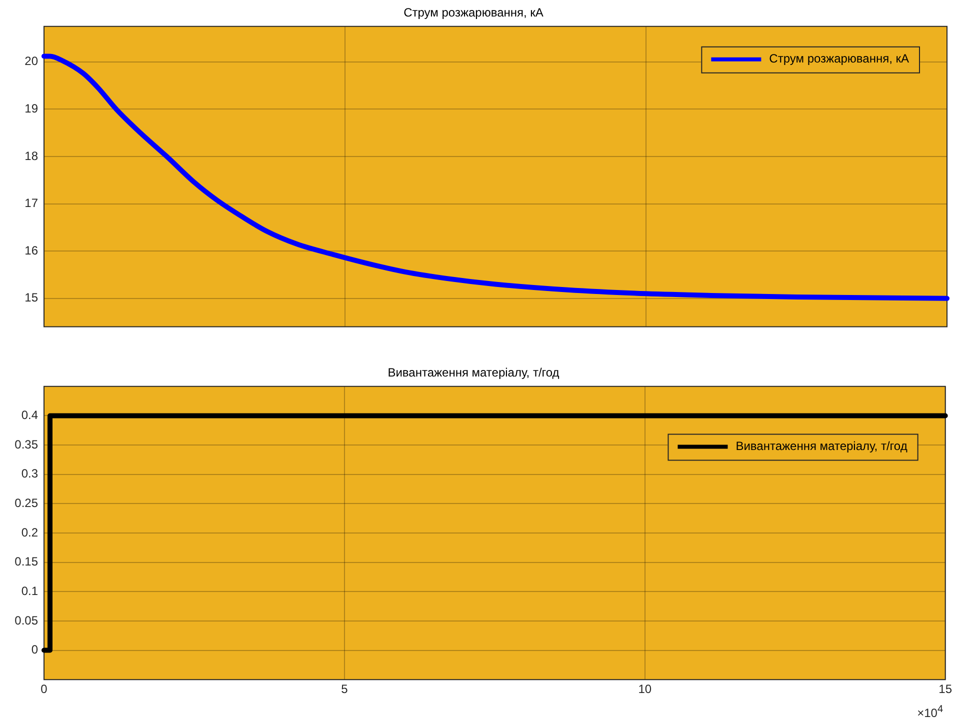 This screenshot has height=720, width=955. I want to click on y-tick-label: 20, so click(31, 61).